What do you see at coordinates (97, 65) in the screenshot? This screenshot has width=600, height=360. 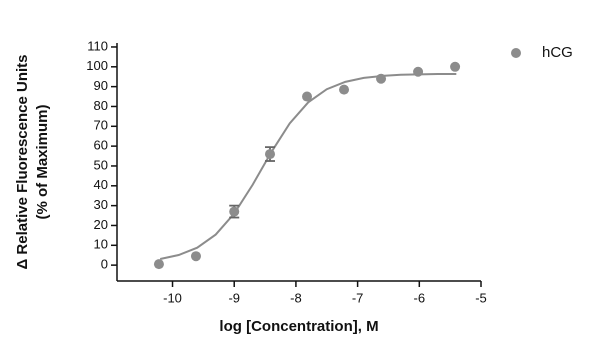 I see `y-tick-label: 100` at bounding box center [97, 65].